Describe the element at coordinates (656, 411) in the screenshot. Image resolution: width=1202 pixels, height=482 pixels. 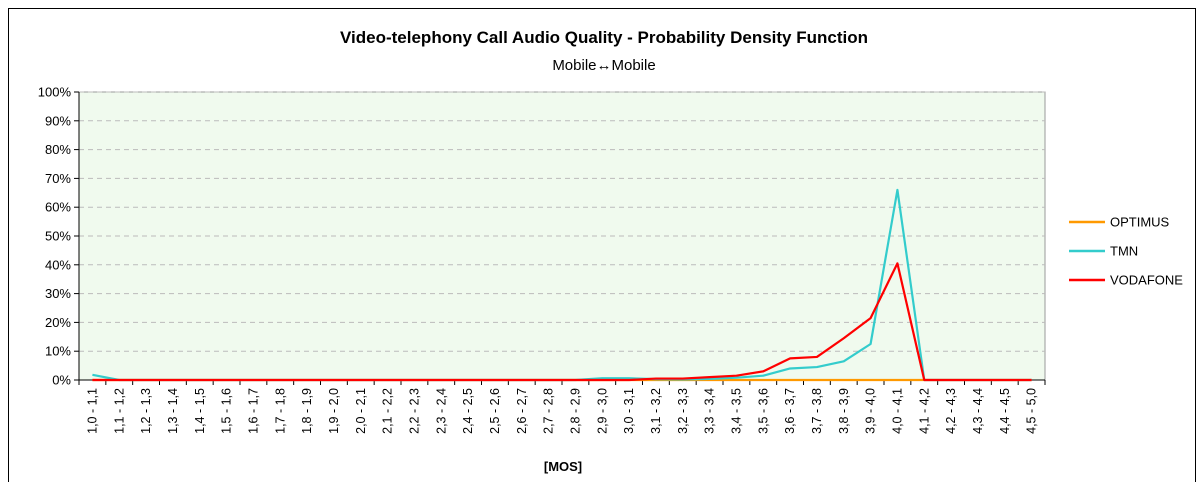
I see `x-tick-label: 3,1 - 3,2` at that location.